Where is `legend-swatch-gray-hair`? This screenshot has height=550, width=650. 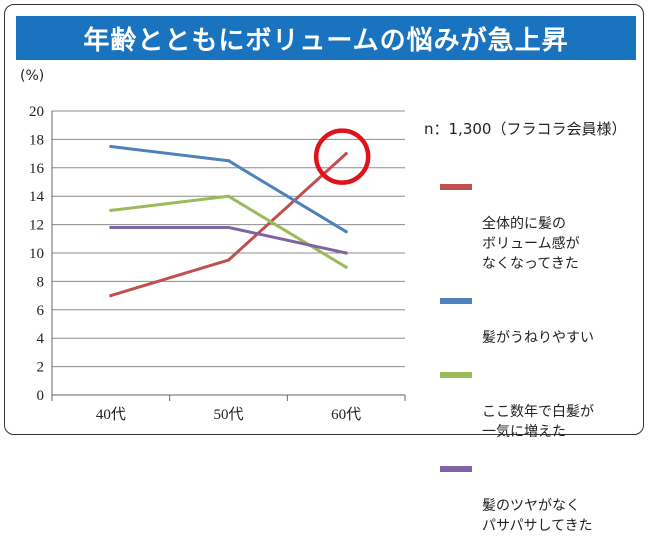
legend-swatch-gray-hair is located at coordinates (456, 375).